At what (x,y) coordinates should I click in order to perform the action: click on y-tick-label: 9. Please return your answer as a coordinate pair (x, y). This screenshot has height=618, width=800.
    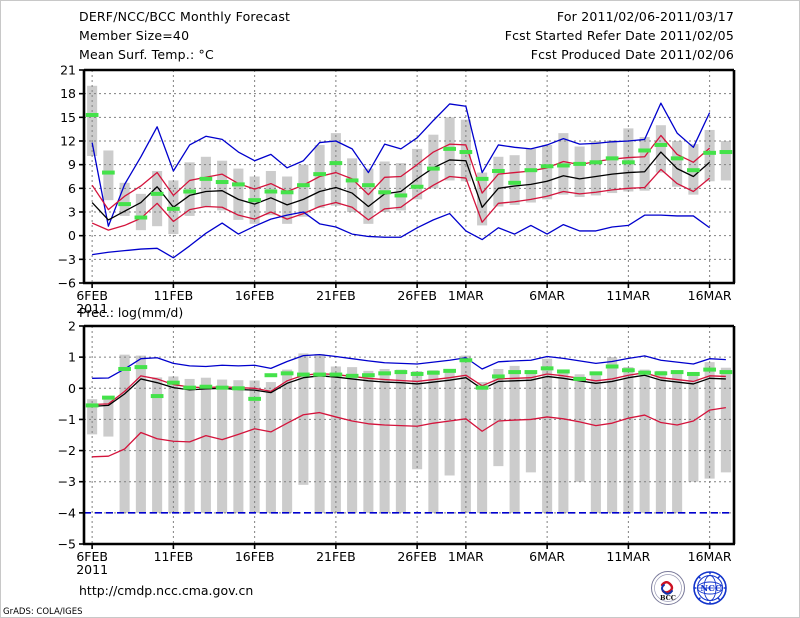
    Looking at the image, I should click on (72, 164).